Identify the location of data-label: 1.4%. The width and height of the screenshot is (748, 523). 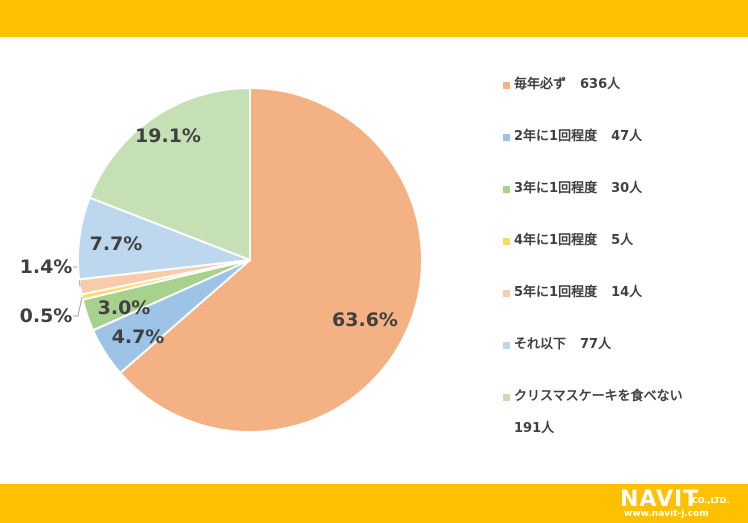
(46, 267).